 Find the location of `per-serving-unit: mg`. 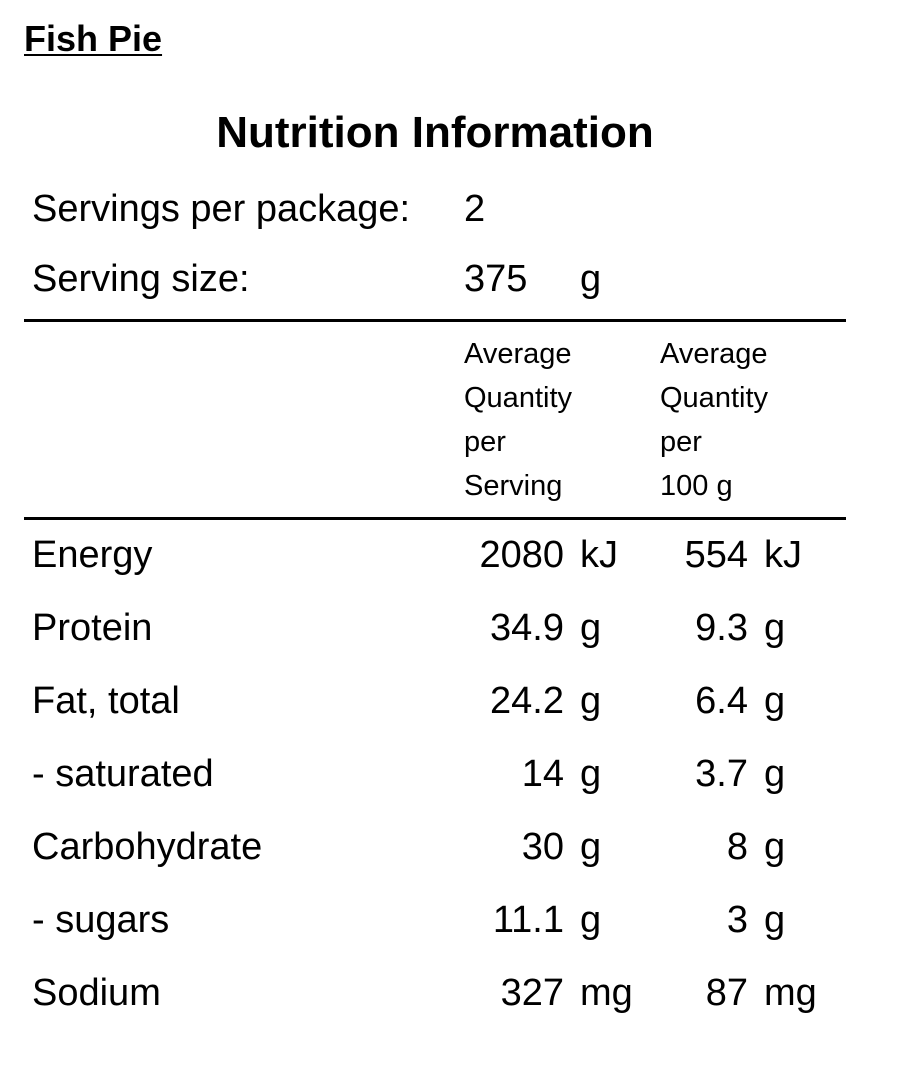

per-serving-unit: mg is located at coordinates (606, 993).